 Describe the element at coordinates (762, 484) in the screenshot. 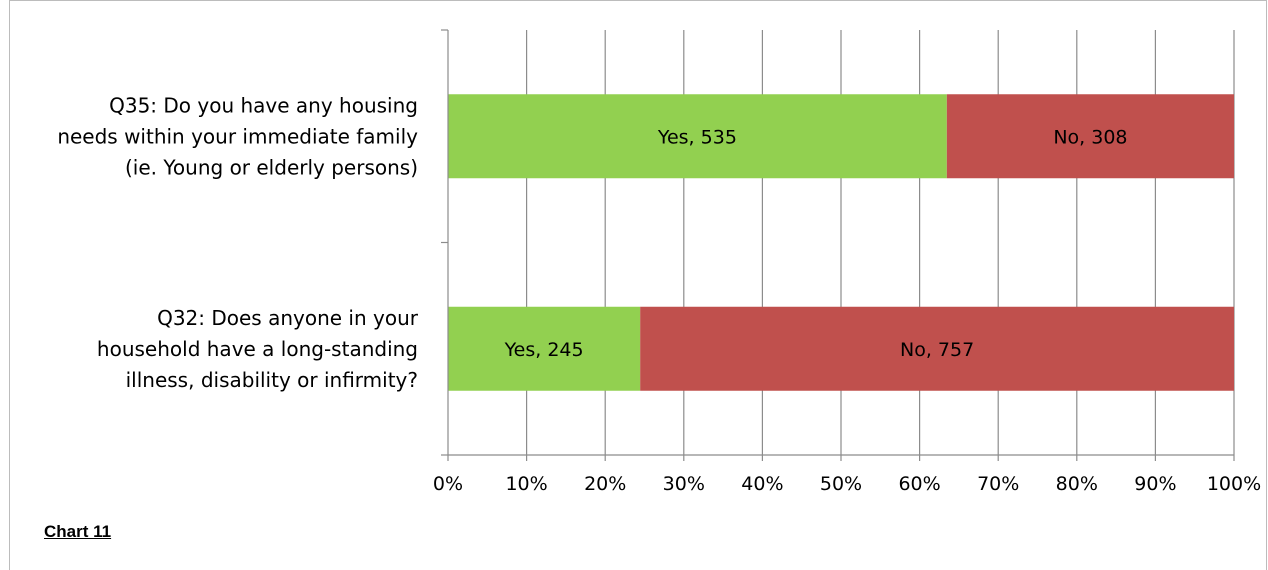

I see `x-tick-label: 40%` at that location.